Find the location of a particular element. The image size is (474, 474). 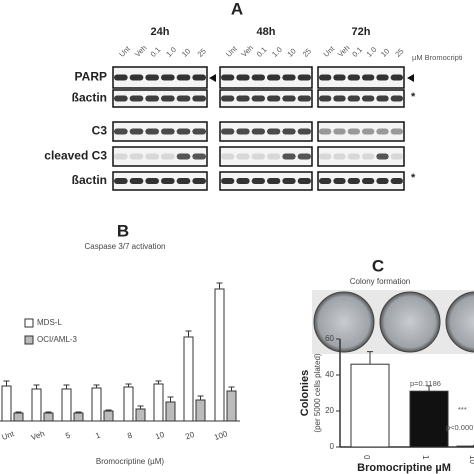

y-tick-label: 20 is located at coordinates (329, 410).